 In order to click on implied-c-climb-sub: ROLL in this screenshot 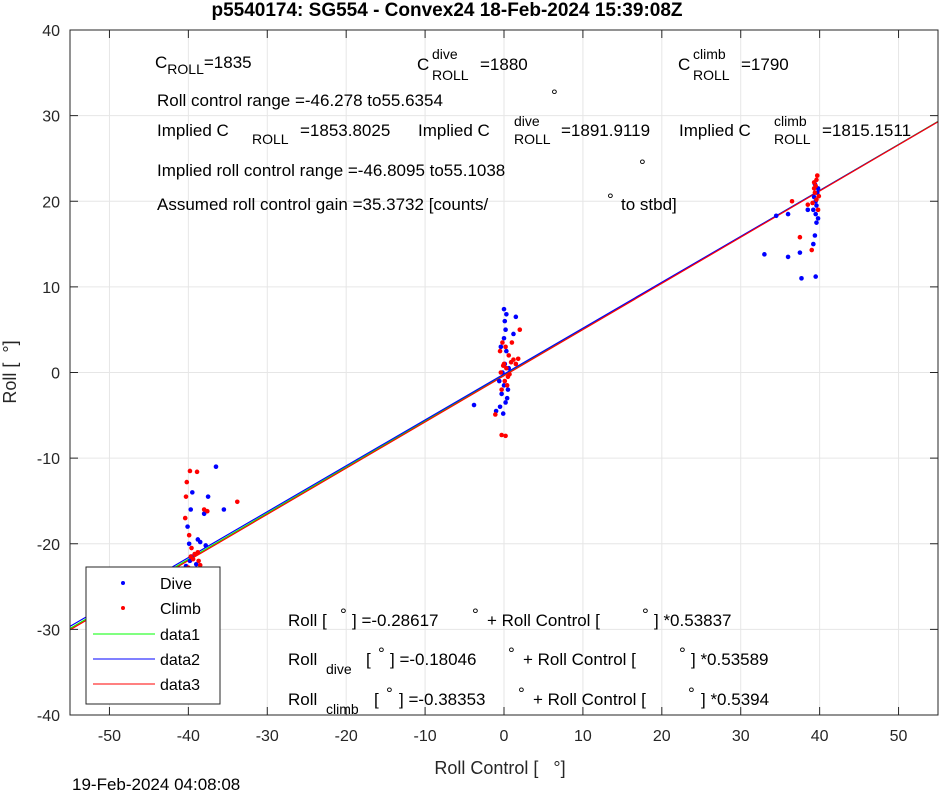, I will do `click(792, 139)`.